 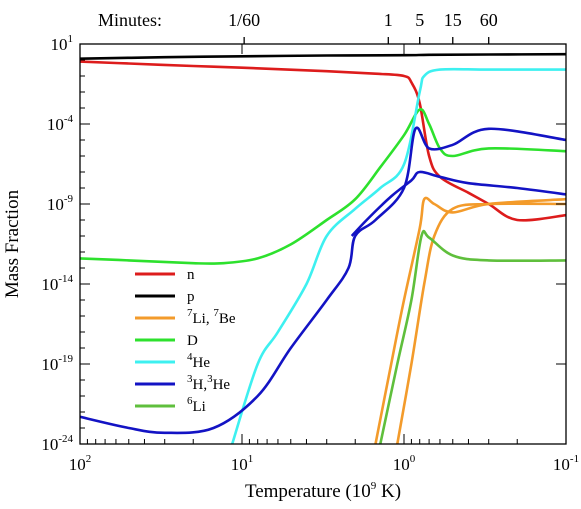 What do you see at coordinates (472, 336) in the screenshot?
I see `series-line-Li6` at bounding box center [472, 336].